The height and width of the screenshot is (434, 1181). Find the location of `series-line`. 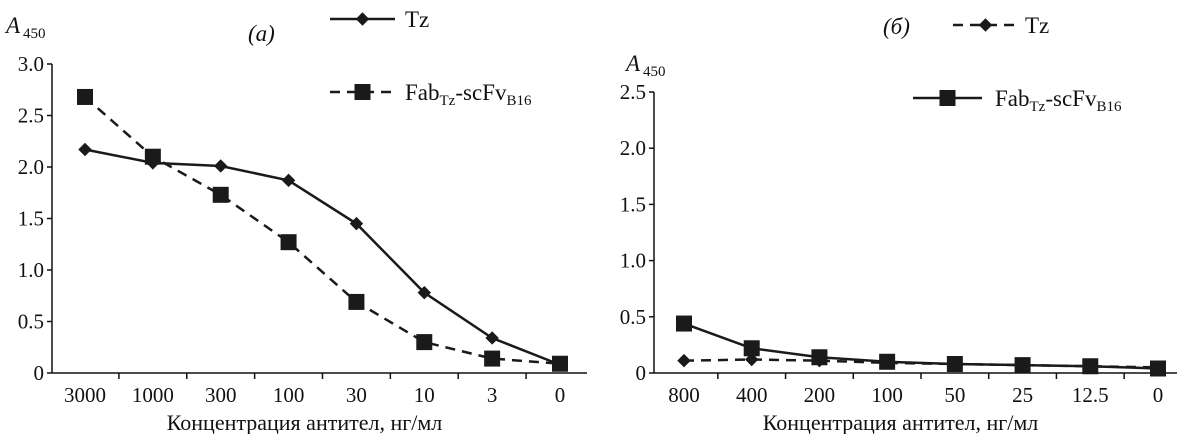

series-line is located at coordinates (921, 346).